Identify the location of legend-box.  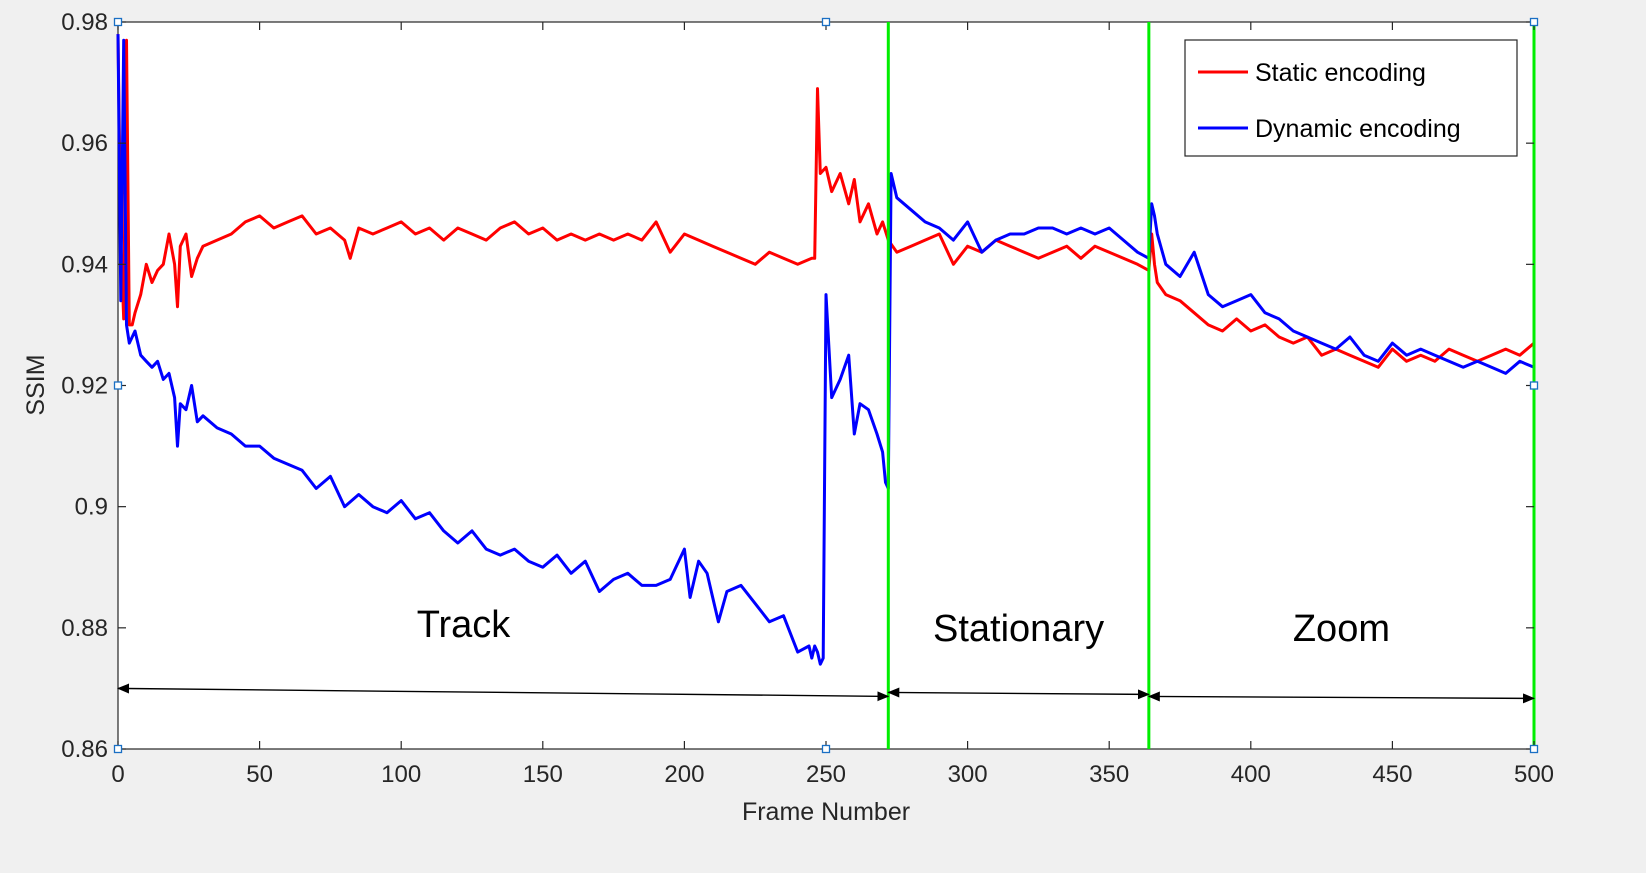
(1351, 98).